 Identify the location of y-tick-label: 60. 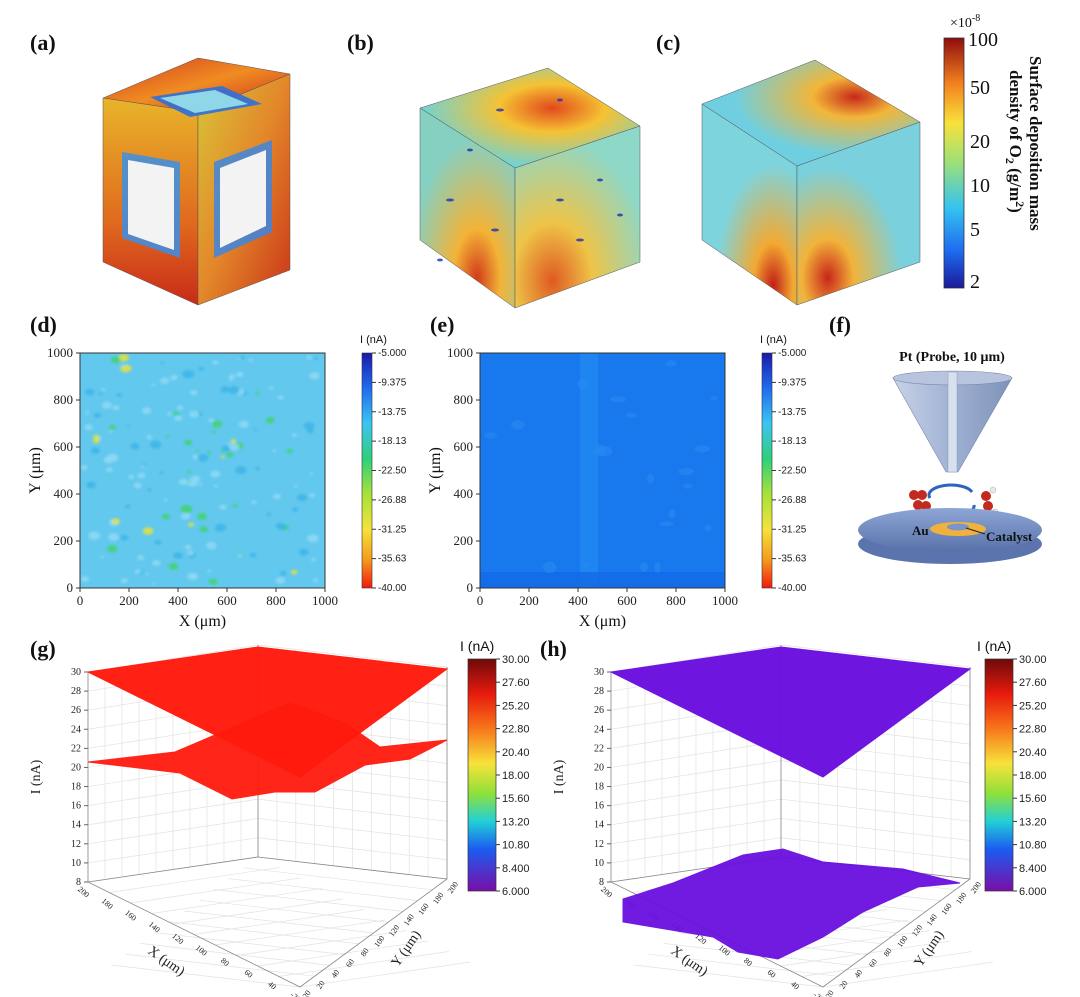
(350, 963).